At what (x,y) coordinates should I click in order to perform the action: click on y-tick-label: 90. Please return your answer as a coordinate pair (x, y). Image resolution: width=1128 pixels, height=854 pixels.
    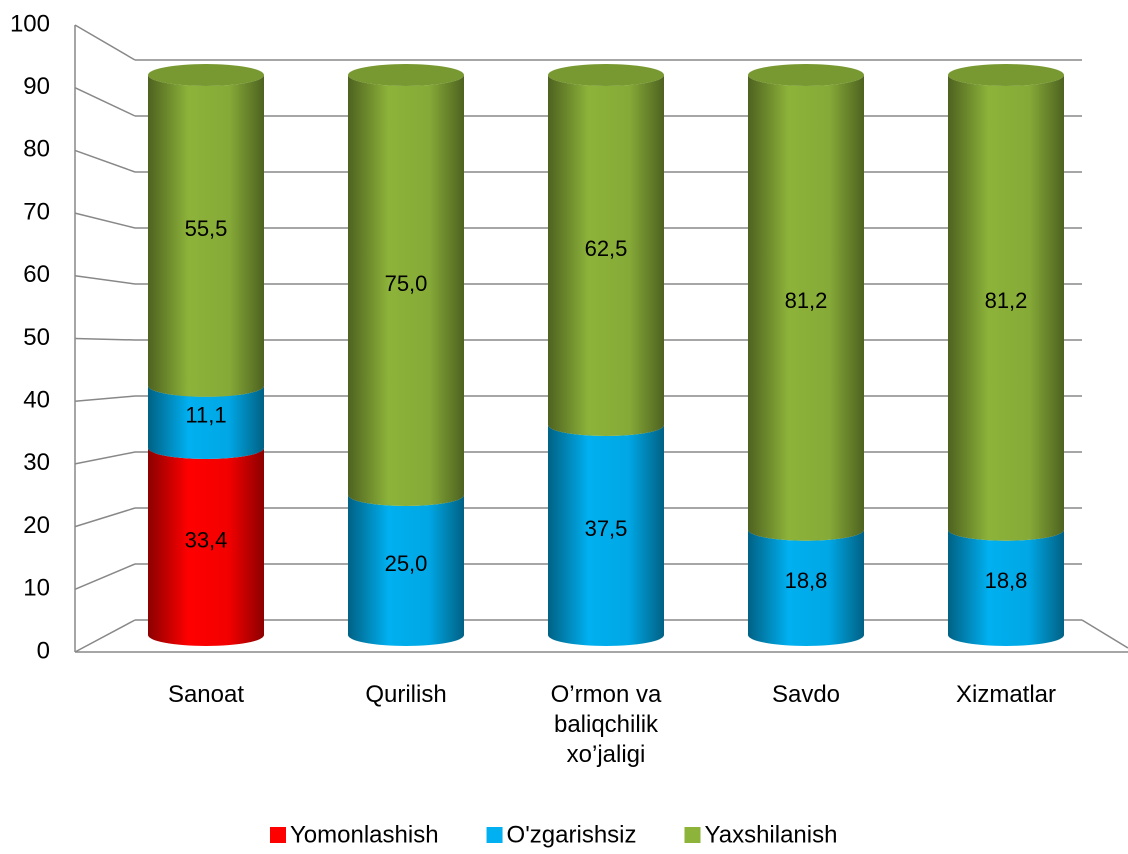
    Looking at the image, I should click on (36, 86).